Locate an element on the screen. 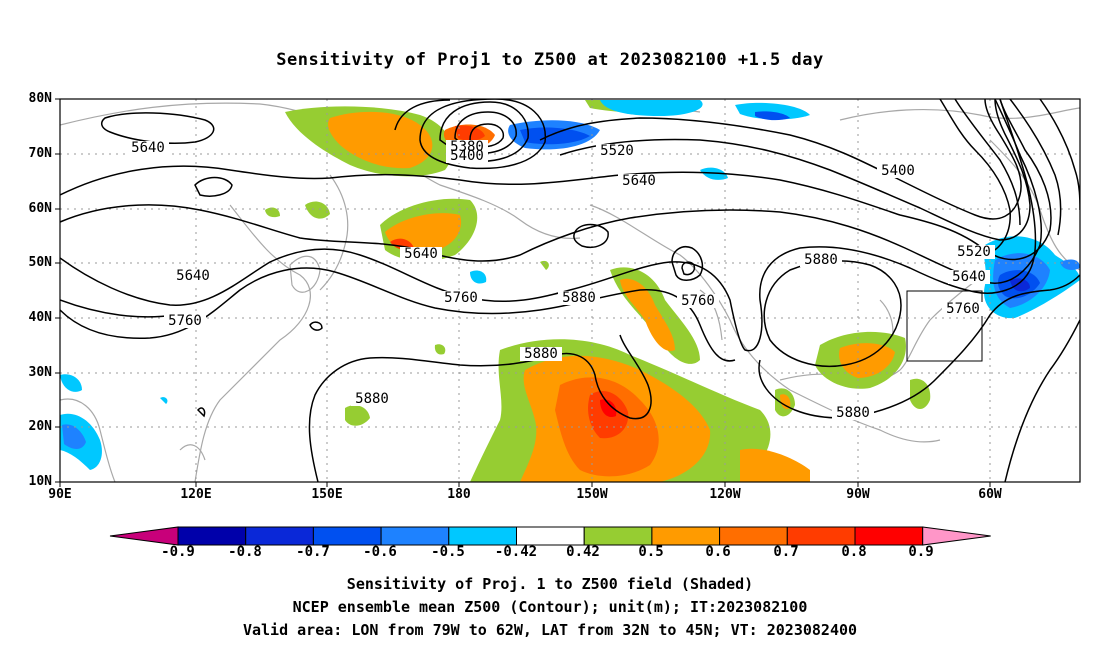 This screenshot has width=1100, height=650. lat-label-80n: 80N is located at coordinates (40, 98).